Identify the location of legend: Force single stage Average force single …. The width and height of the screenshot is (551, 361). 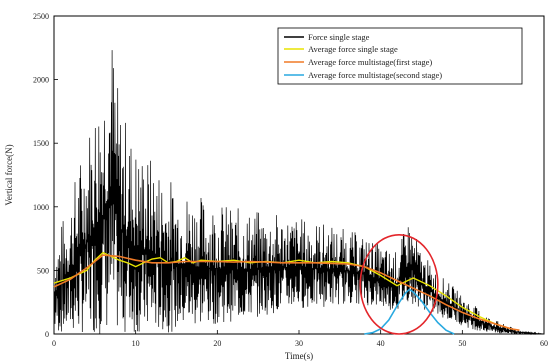
(400, 56).